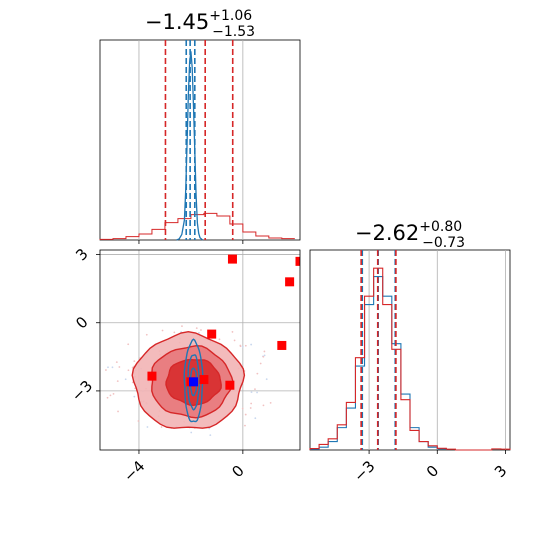 This screenshot has width=550, height=550. What do you see at coordinates (432, 471) in the screenshot?
I see `hist-param2-tick-label: 0` at bounding box center [432, 471].